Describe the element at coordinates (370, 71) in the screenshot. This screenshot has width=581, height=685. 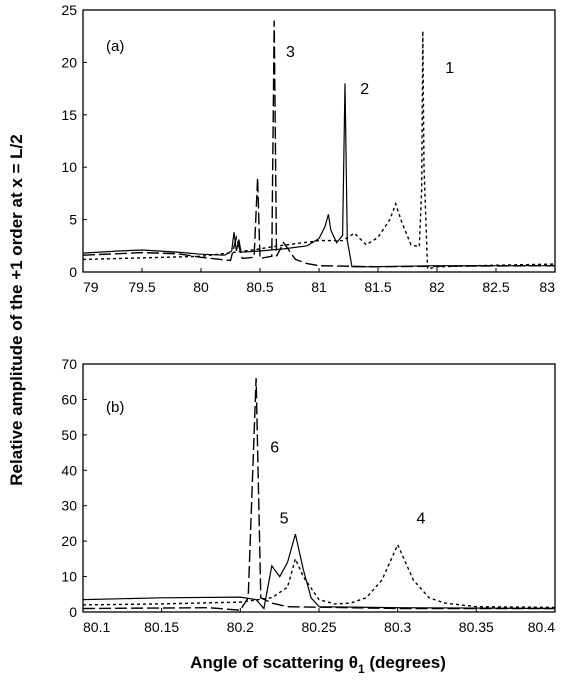
I see `annotations-a: 3 2 1` at that location.